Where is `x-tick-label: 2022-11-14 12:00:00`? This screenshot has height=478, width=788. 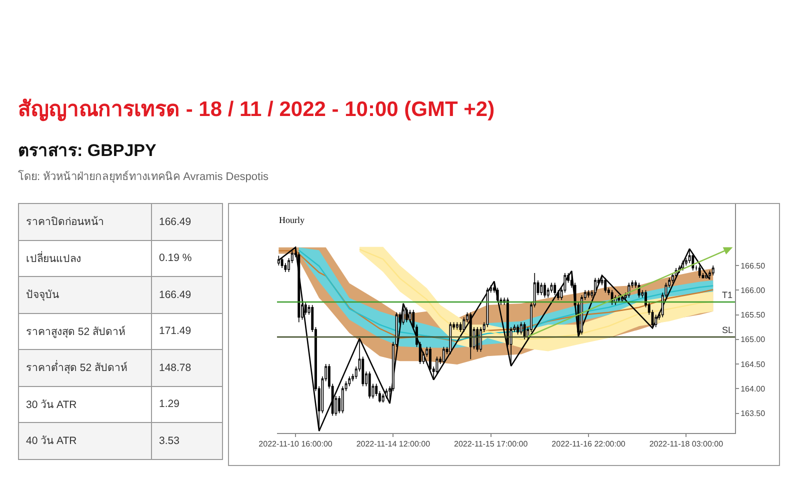
x-tick-label: 2022-11-14 12:00:00 is located at coordinates (393, 444).